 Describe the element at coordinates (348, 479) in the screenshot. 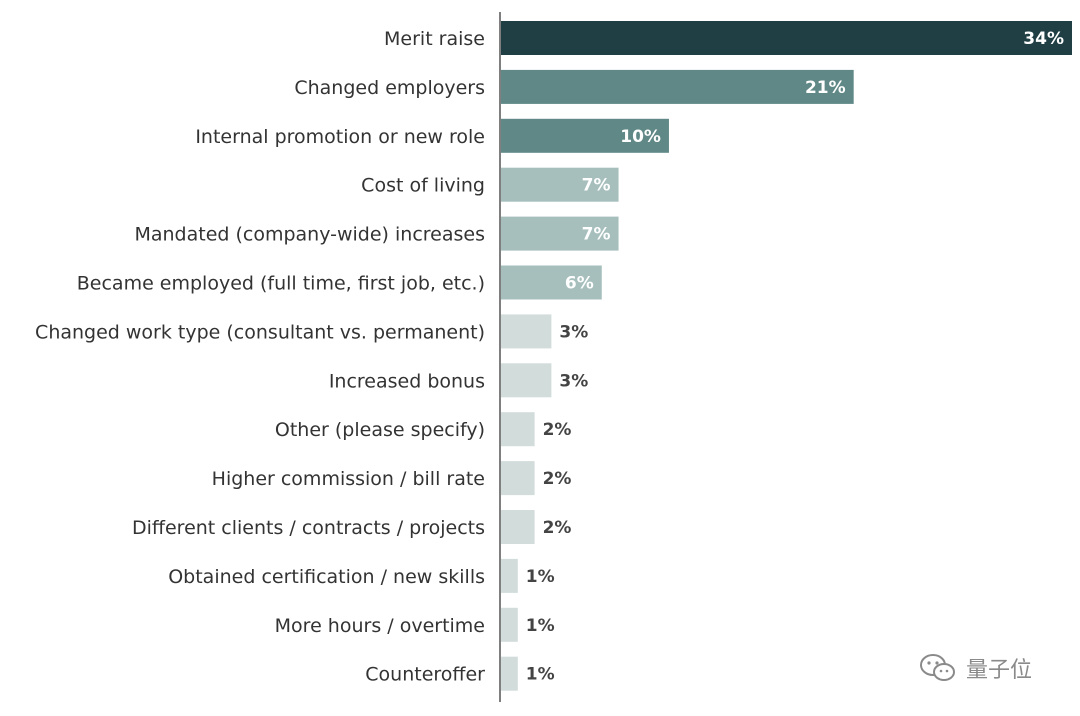

I see `category-label: Higher commission / bill rate` at that location.